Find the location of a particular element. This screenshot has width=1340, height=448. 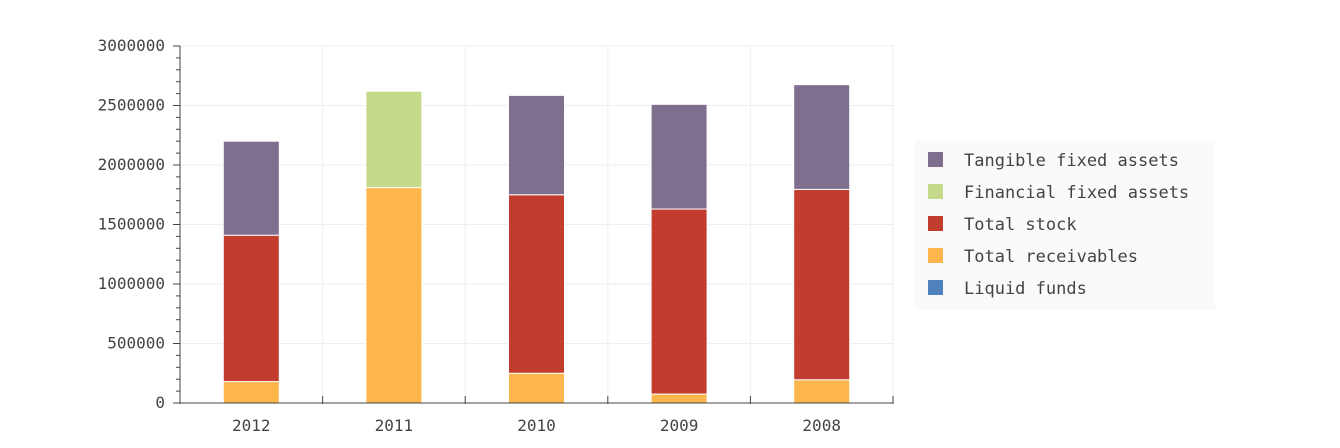

y-tick-label: 0 is located at coordinates (160, 402).